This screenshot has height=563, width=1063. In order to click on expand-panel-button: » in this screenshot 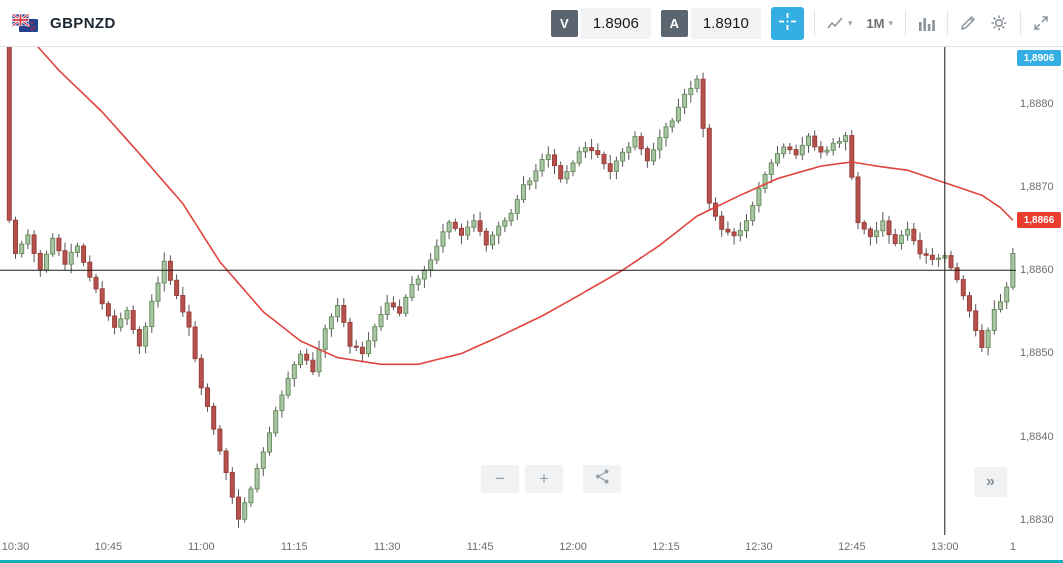, I will do `click(990, 482)`.